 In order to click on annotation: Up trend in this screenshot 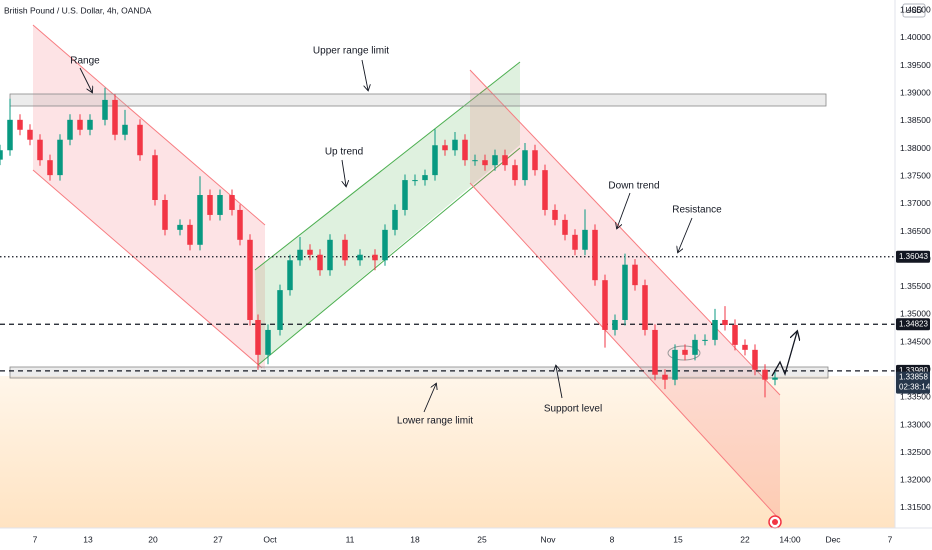, I will do `click(344, 152)`.